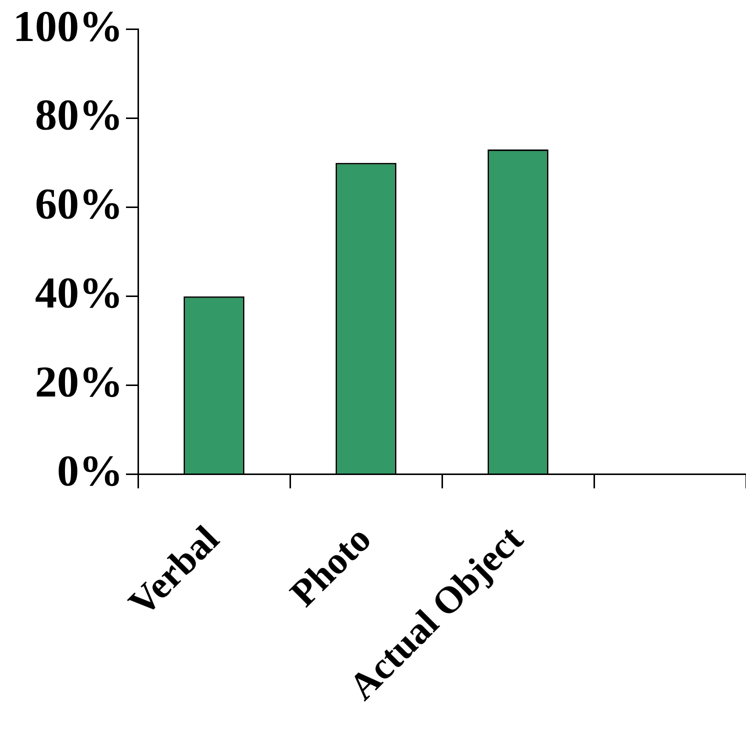  Describe the element at coordinates (79, 293) in the screenshot. I see `y-tick-label: 40%` at that location.